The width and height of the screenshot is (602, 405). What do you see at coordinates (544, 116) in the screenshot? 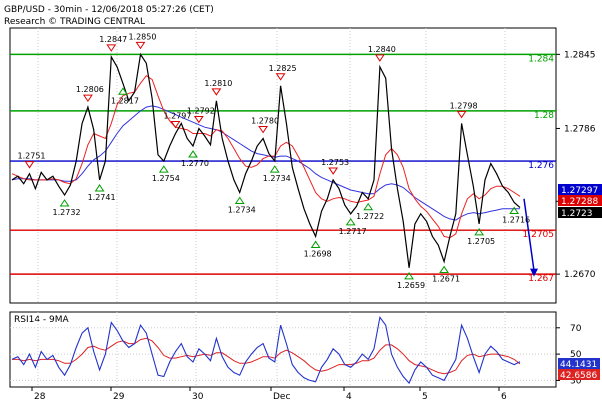
I see `level-label: 1.28` at bounding box center [544, 116].